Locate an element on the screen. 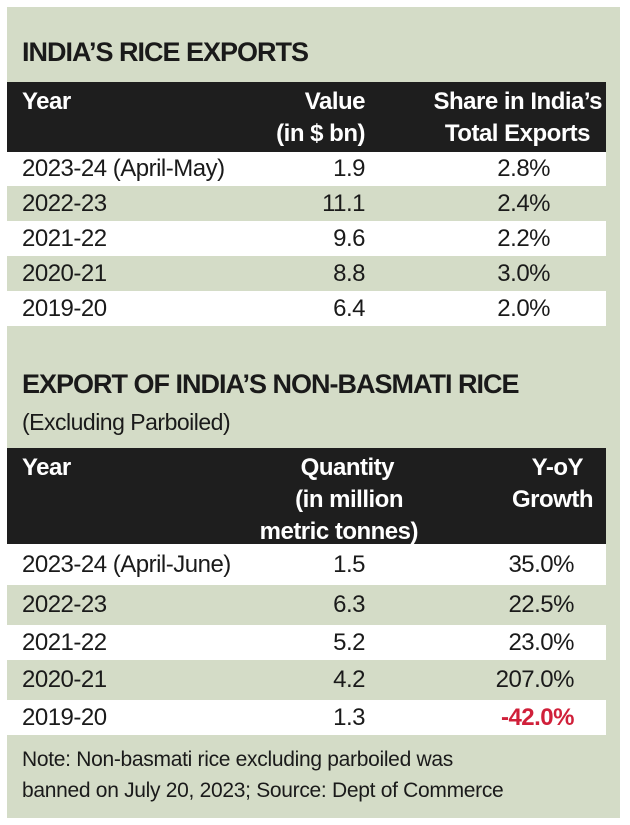  cell-value: 1.3 is located at coordinates (349, 717).